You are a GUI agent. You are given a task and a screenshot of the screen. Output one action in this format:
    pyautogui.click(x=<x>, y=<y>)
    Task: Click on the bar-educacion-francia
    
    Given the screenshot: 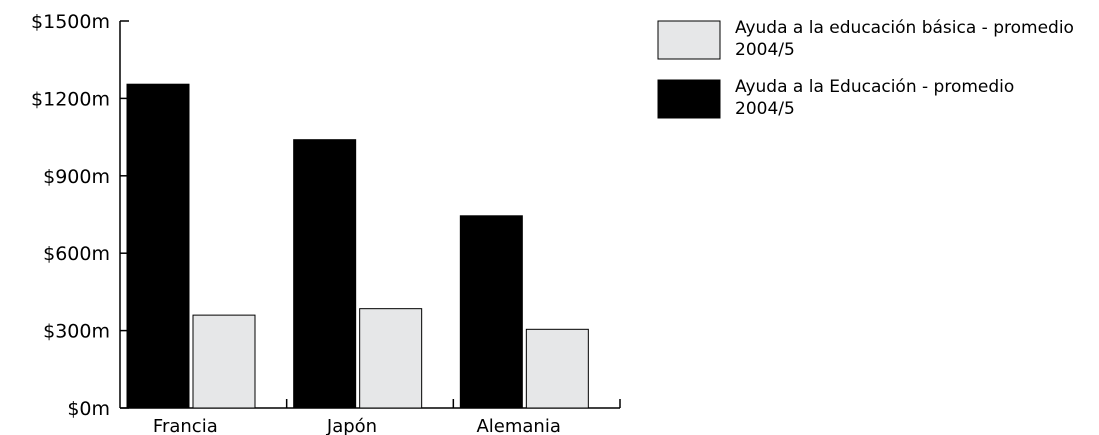 What is the action you would take?
    pyautogui.click(x=158, y=246)
    